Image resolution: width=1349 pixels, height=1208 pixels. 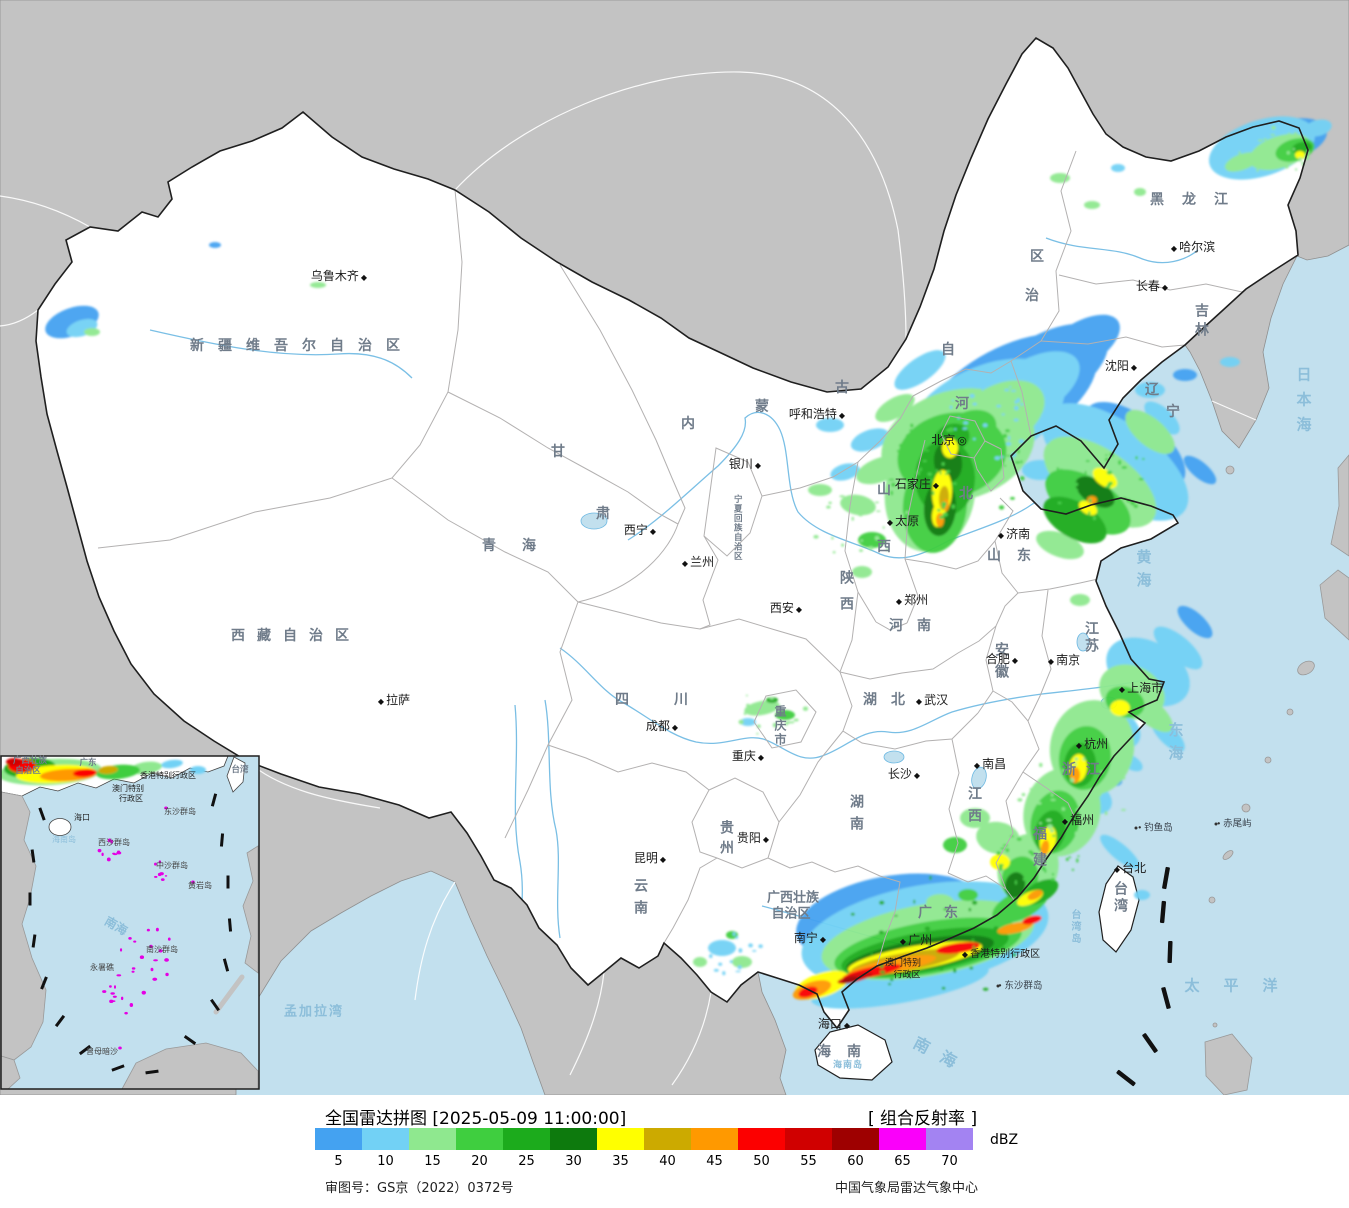 What do you see at coordinates (573, 1148) in the screenshot?
I see `legend-step: 30` at bounding box center [573, 1148].